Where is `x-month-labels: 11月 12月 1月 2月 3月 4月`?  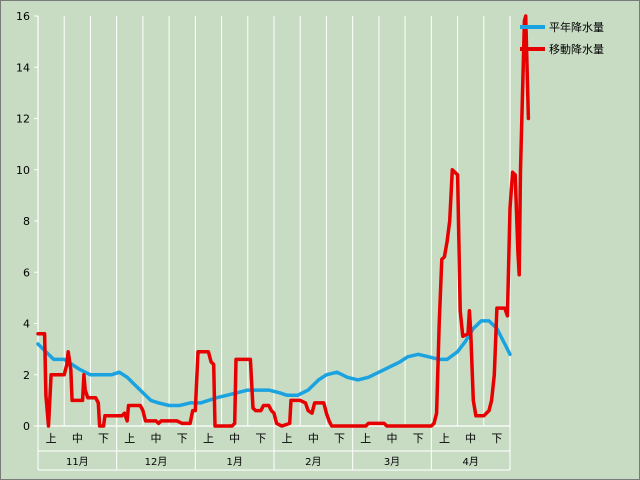 x-month-labels: 11月 12月 1月 2月 3月 4月 is located at coordinates (272, 462).